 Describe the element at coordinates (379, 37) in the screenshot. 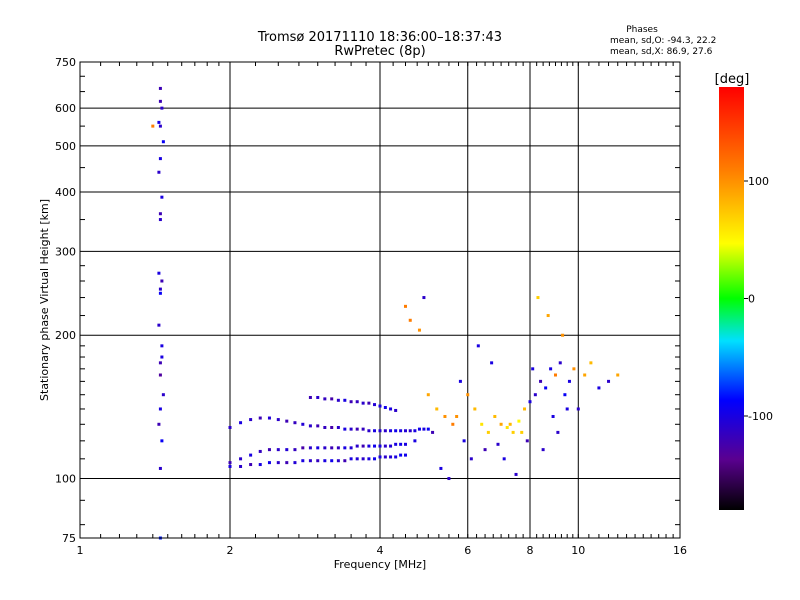

I see `chart-title: Tromsø 20171110 18:36:00–18:37:43` at that location.